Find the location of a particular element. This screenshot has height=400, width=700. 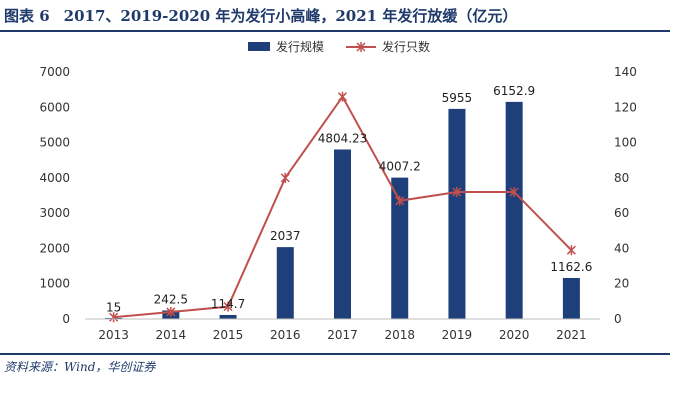

y-left-tick-label: 6000 is located at coordinates (54, 107).